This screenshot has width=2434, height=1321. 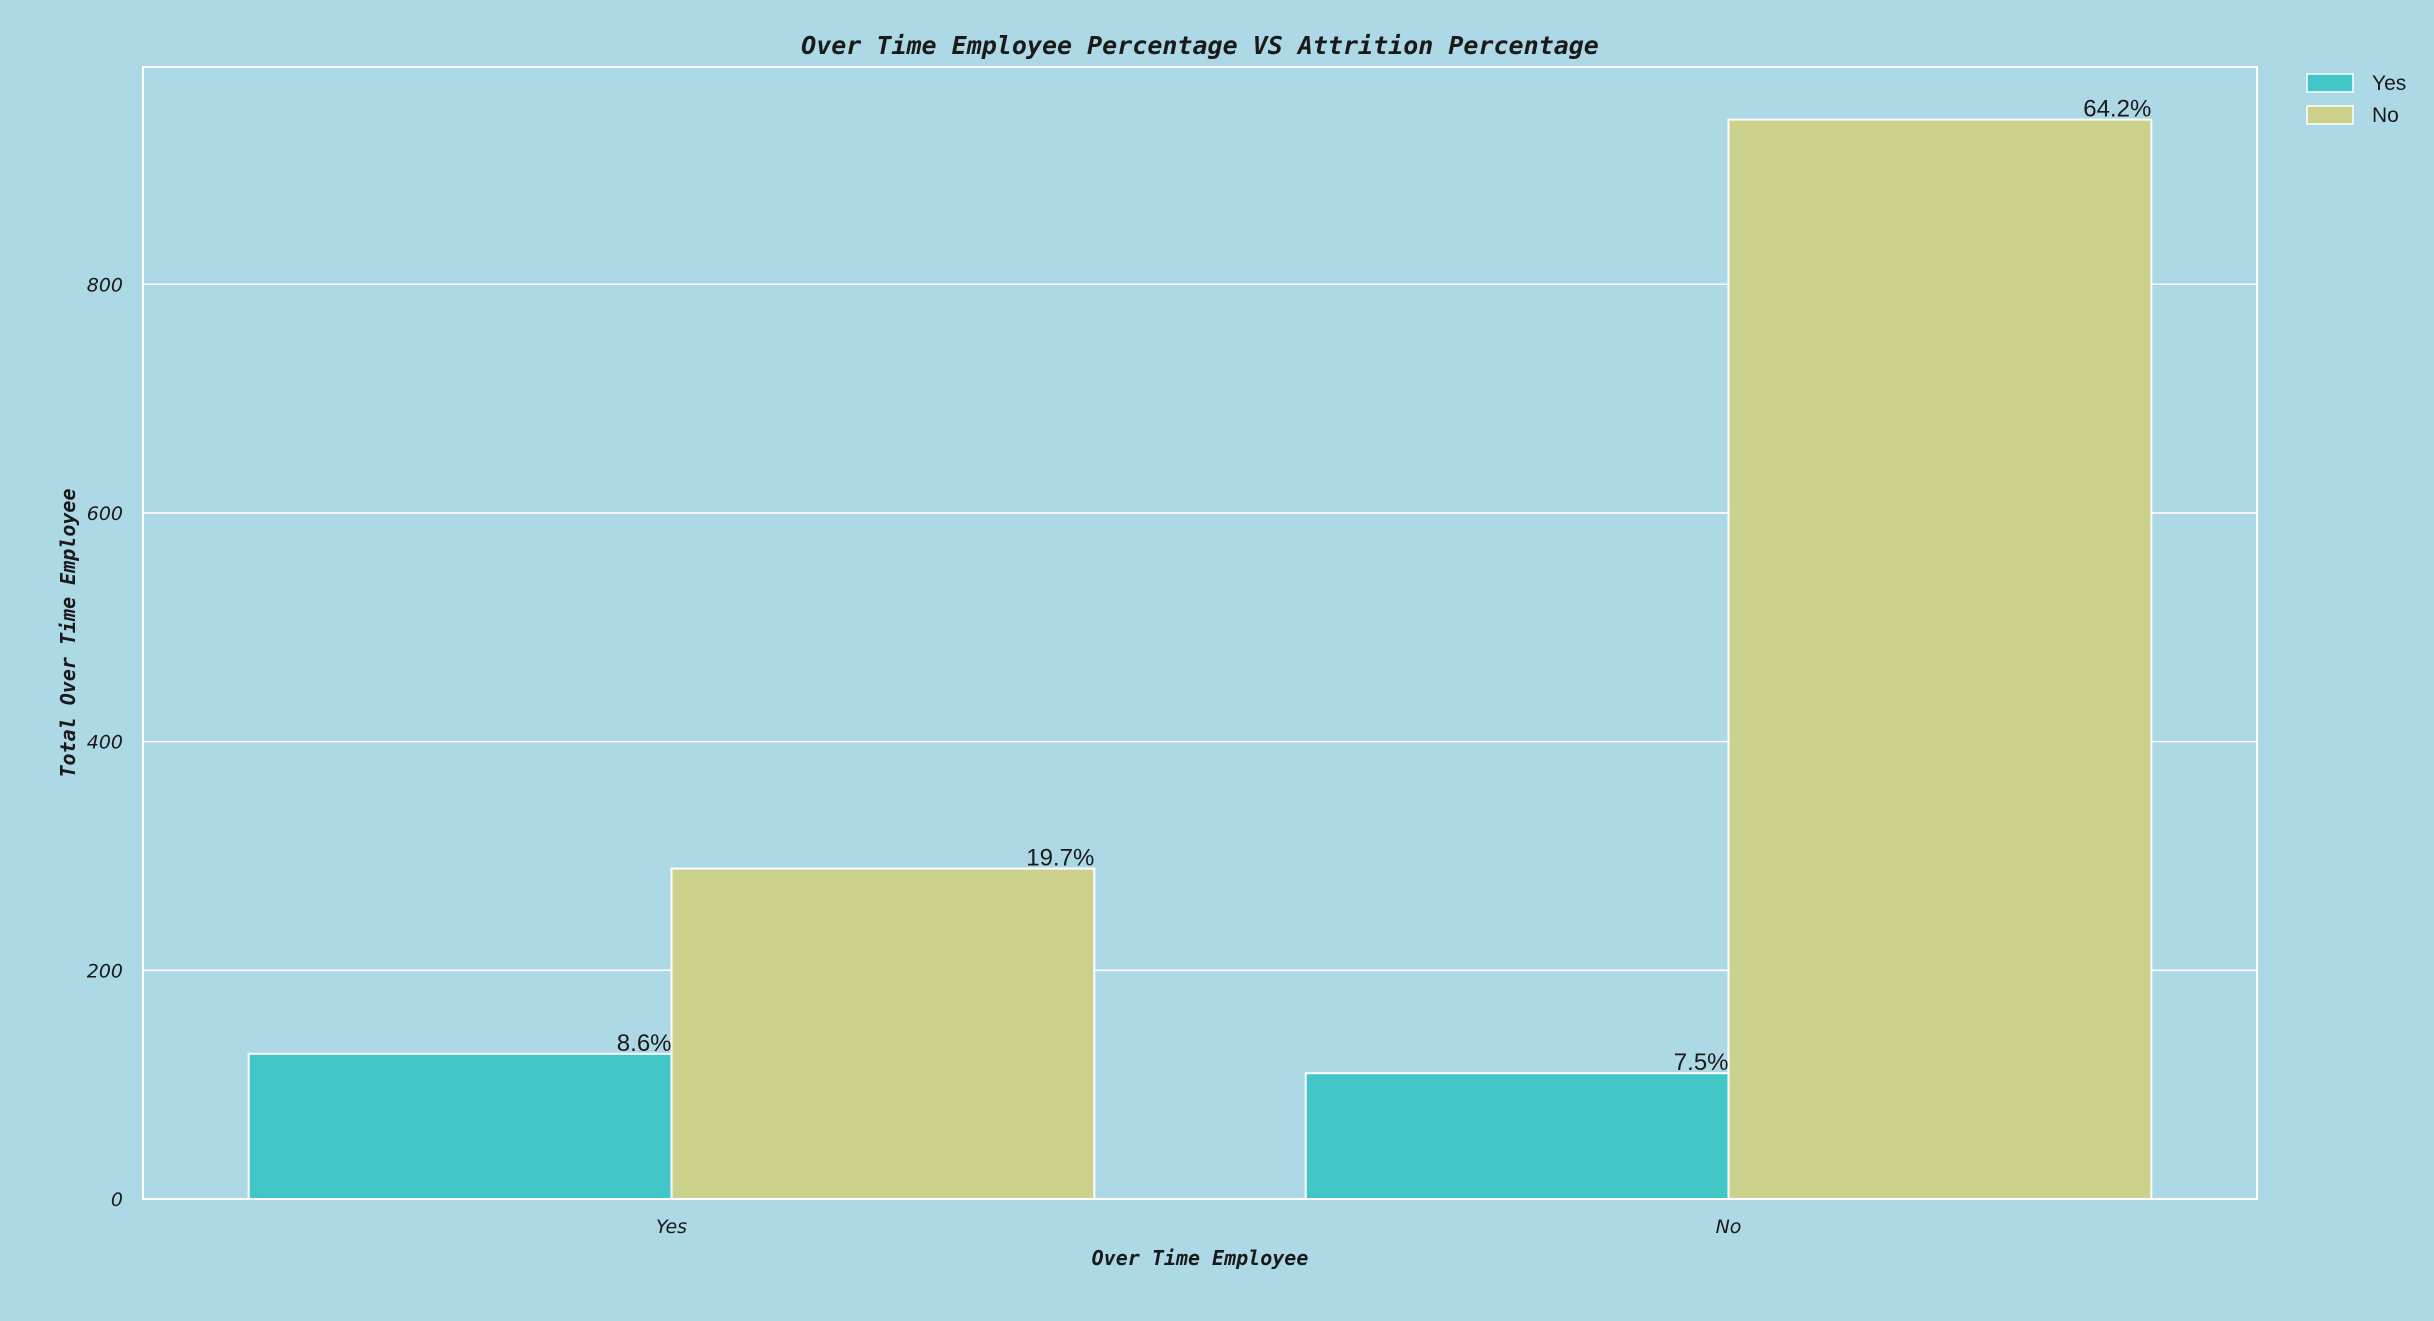 I want to click on y-tick-label: 600, so click(x=105, y=514).